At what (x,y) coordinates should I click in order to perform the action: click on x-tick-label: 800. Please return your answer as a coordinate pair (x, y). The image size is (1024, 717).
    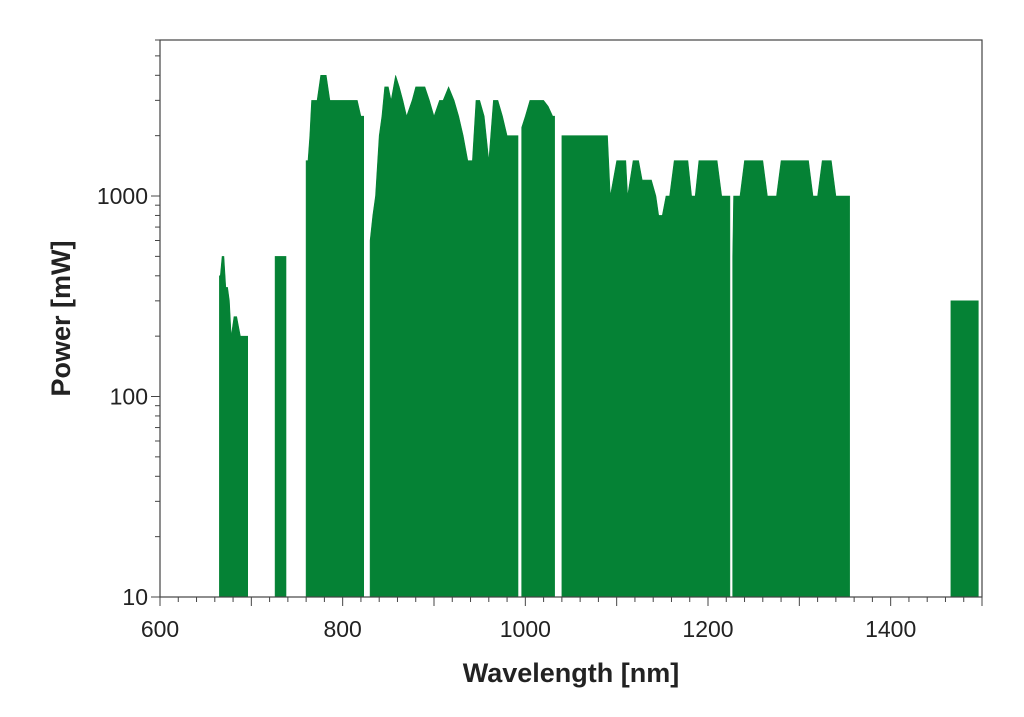
    Looking at the image, I should click on (342, 629).